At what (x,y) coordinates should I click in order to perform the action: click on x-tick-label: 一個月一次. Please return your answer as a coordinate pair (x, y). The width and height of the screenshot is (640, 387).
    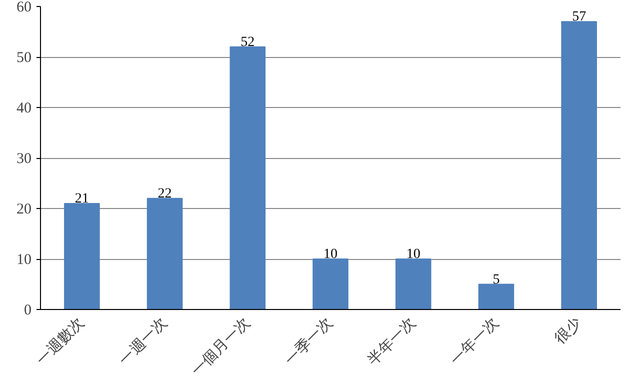
    Looking at the image, I should click on (221, 347).